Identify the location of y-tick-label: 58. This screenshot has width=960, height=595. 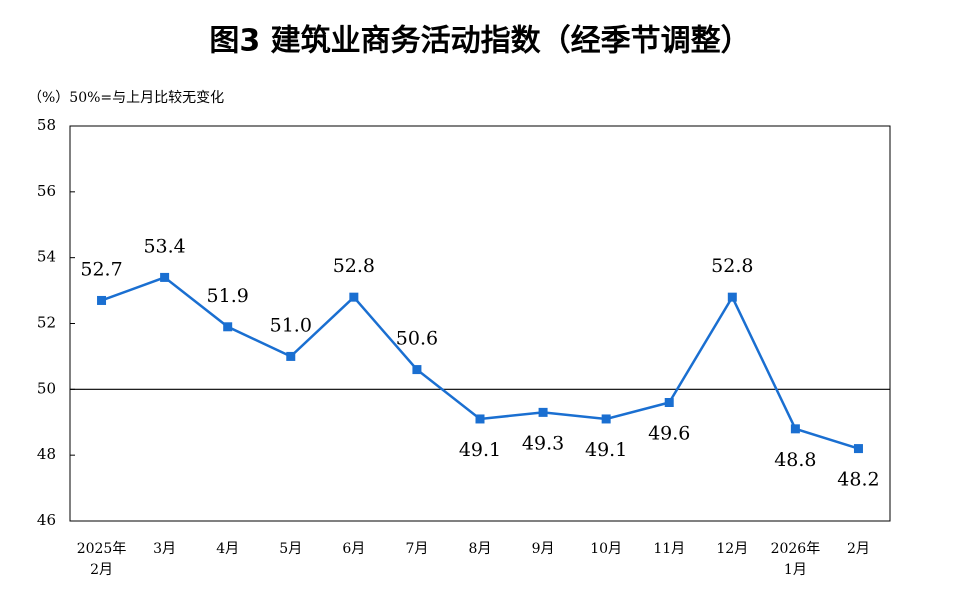
(46, 125).